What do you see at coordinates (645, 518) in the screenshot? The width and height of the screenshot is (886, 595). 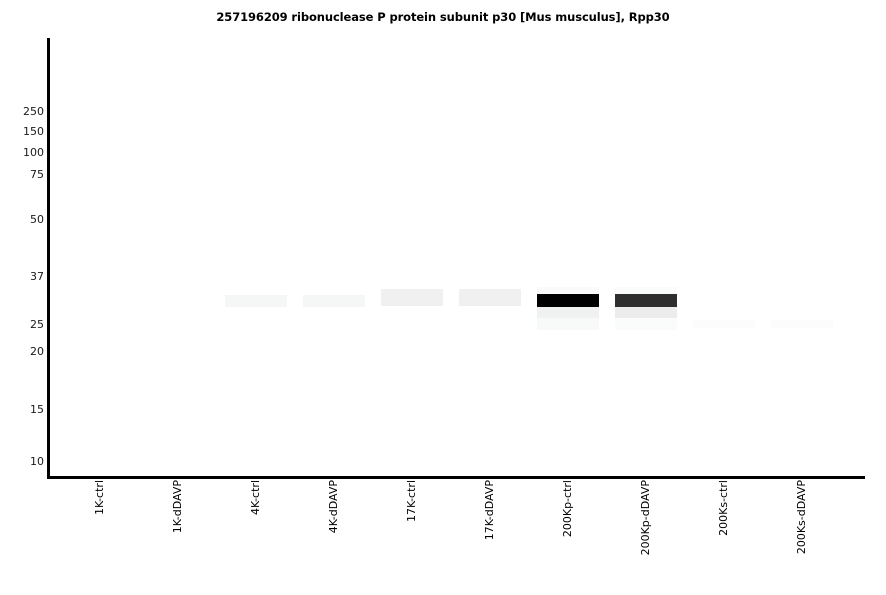 I see `x-tick-label-200Kp-dDAVP: 200Kp-dDAVP` at bounding box center [645, 518].